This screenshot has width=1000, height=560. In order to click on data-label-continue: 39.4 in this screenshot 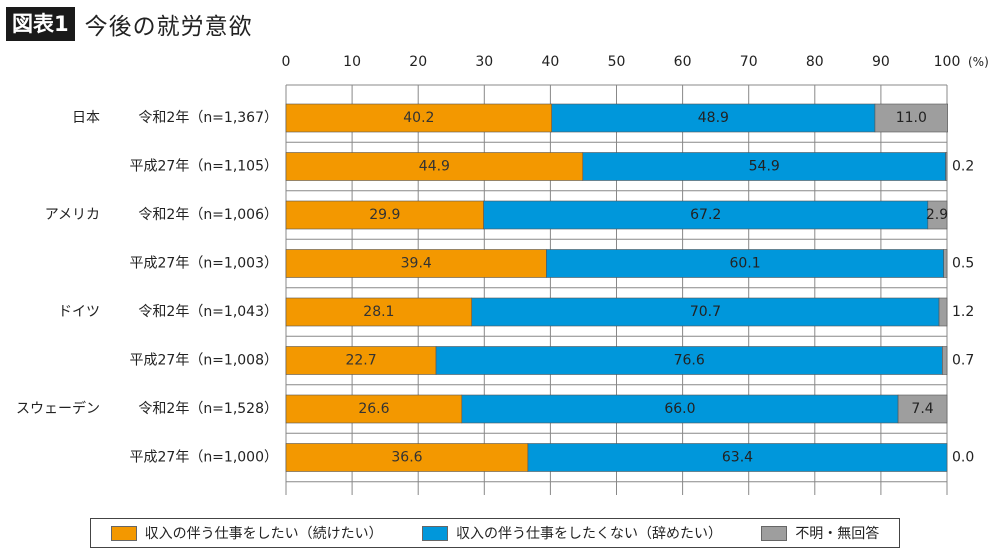, I will do `click(416, 264)`.